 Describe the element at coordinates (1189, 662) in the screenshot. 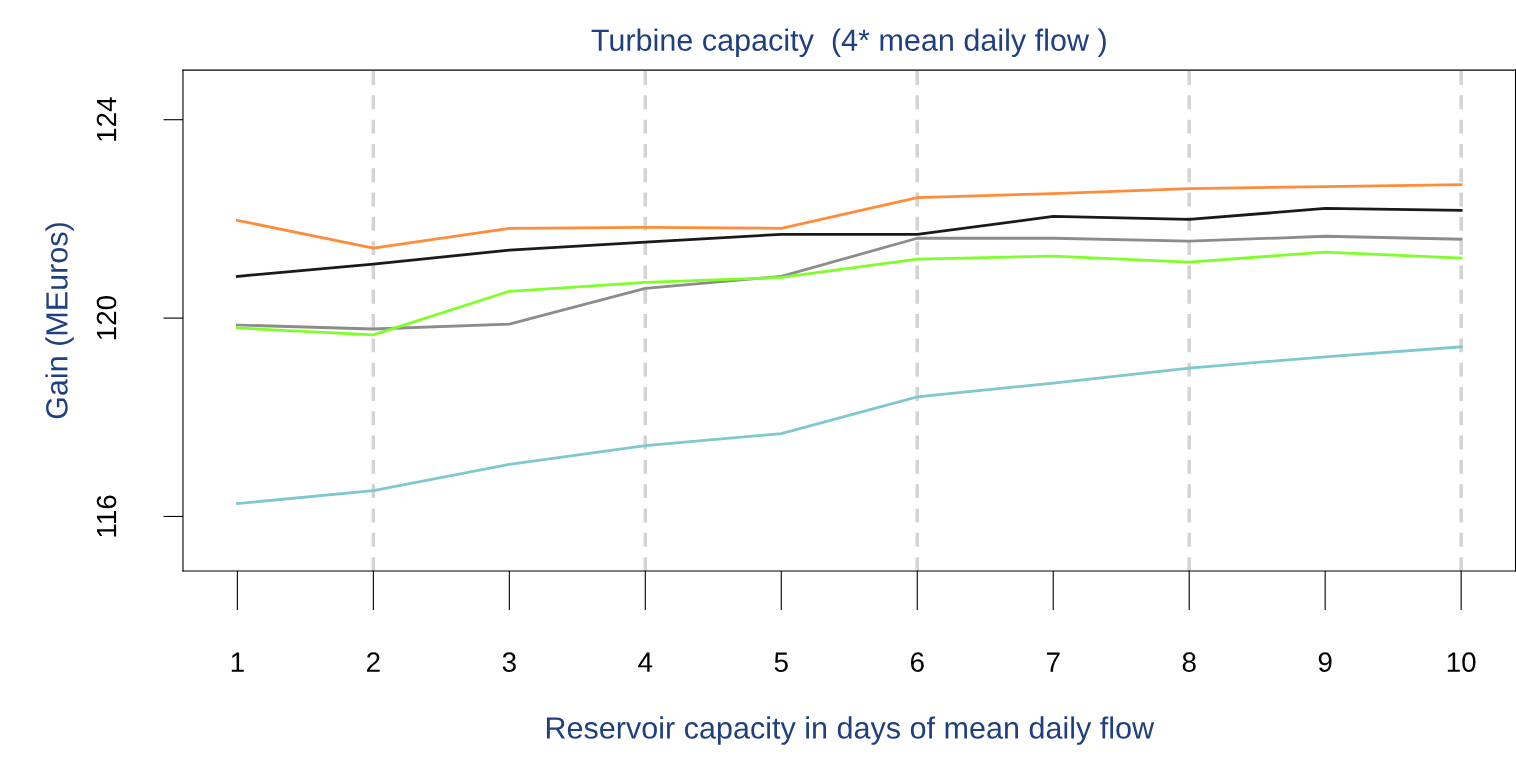

I see `x-tick-label: 8` at that location.